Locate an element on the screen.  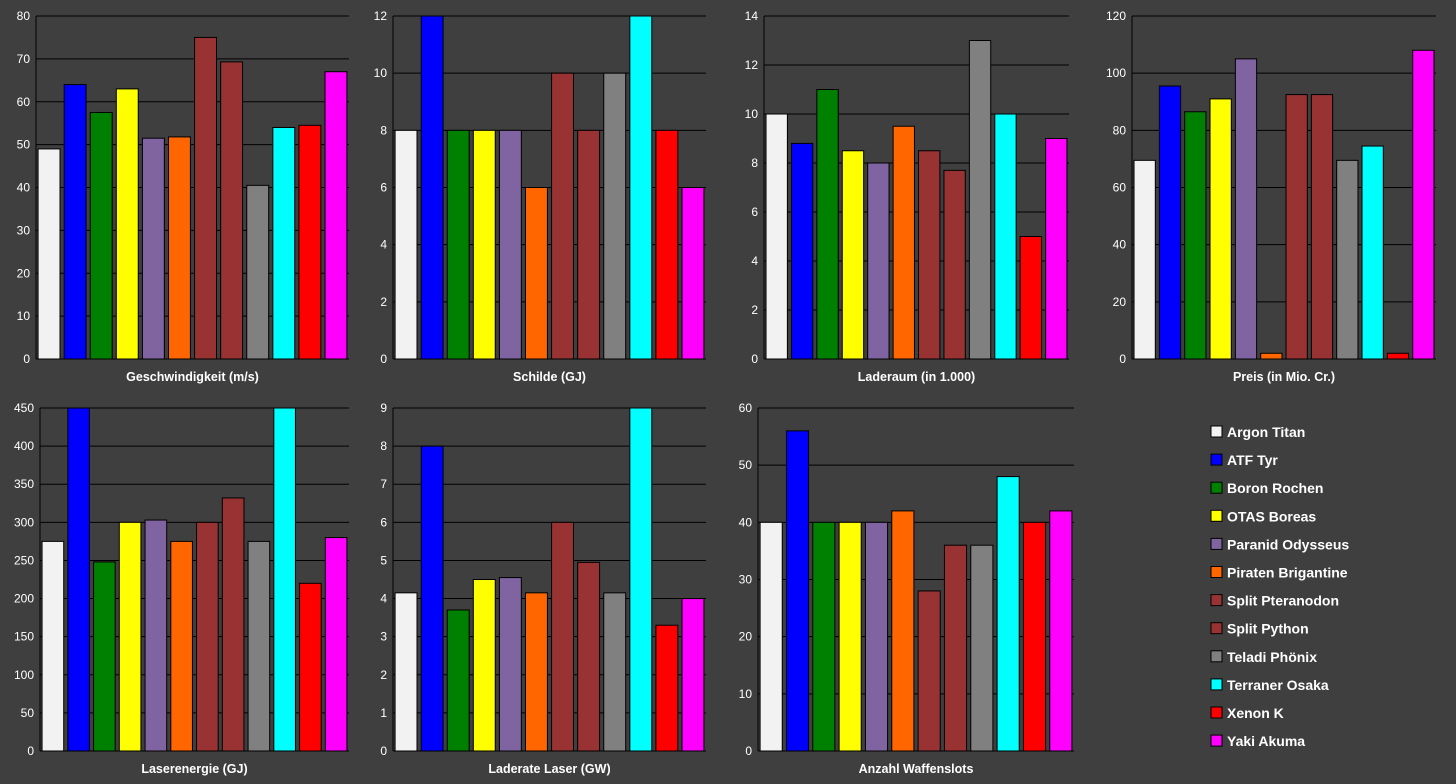
y-tick-label: 3 is located at coordinates (383, 637).